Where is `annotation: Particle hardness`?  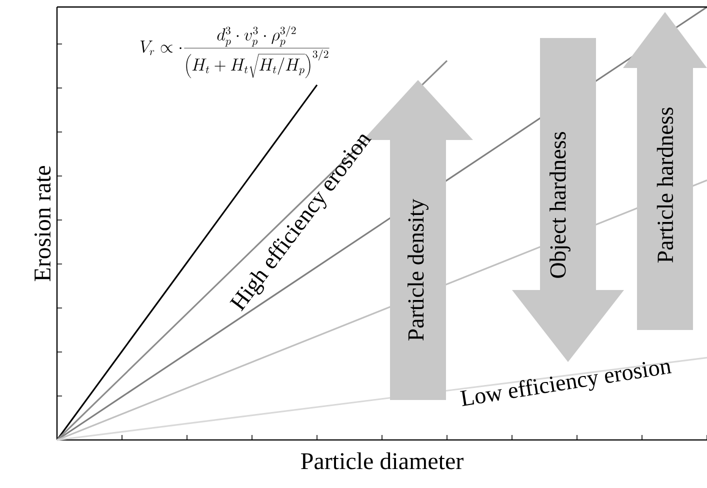
annotation: Particle hardness is located at coordinates (665, 185).